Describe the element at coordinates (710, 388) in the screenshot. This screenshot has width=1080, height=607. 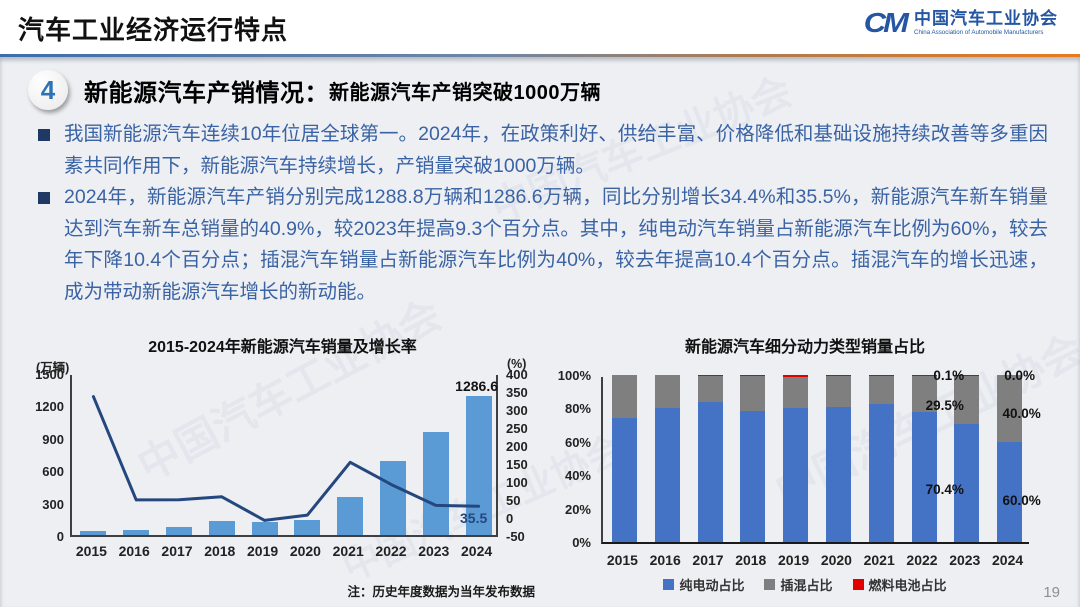
I see `插混占比-segment-2017` at that location.